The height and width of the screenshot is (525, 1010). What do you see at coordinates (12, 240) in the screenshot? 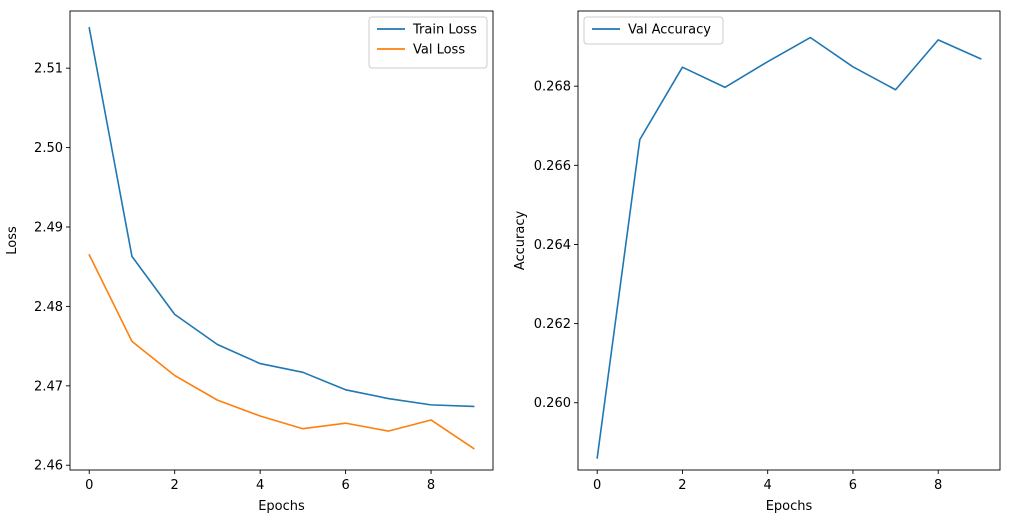
I see `y-axis-title: Loss` at bounding box center [12, 240].